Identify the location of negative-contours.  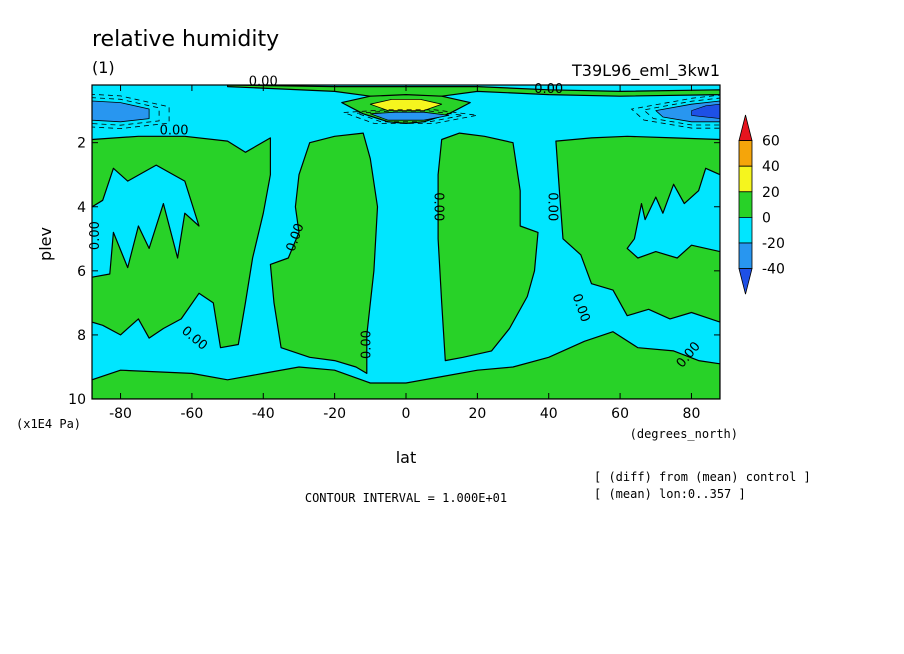
(406, 111).